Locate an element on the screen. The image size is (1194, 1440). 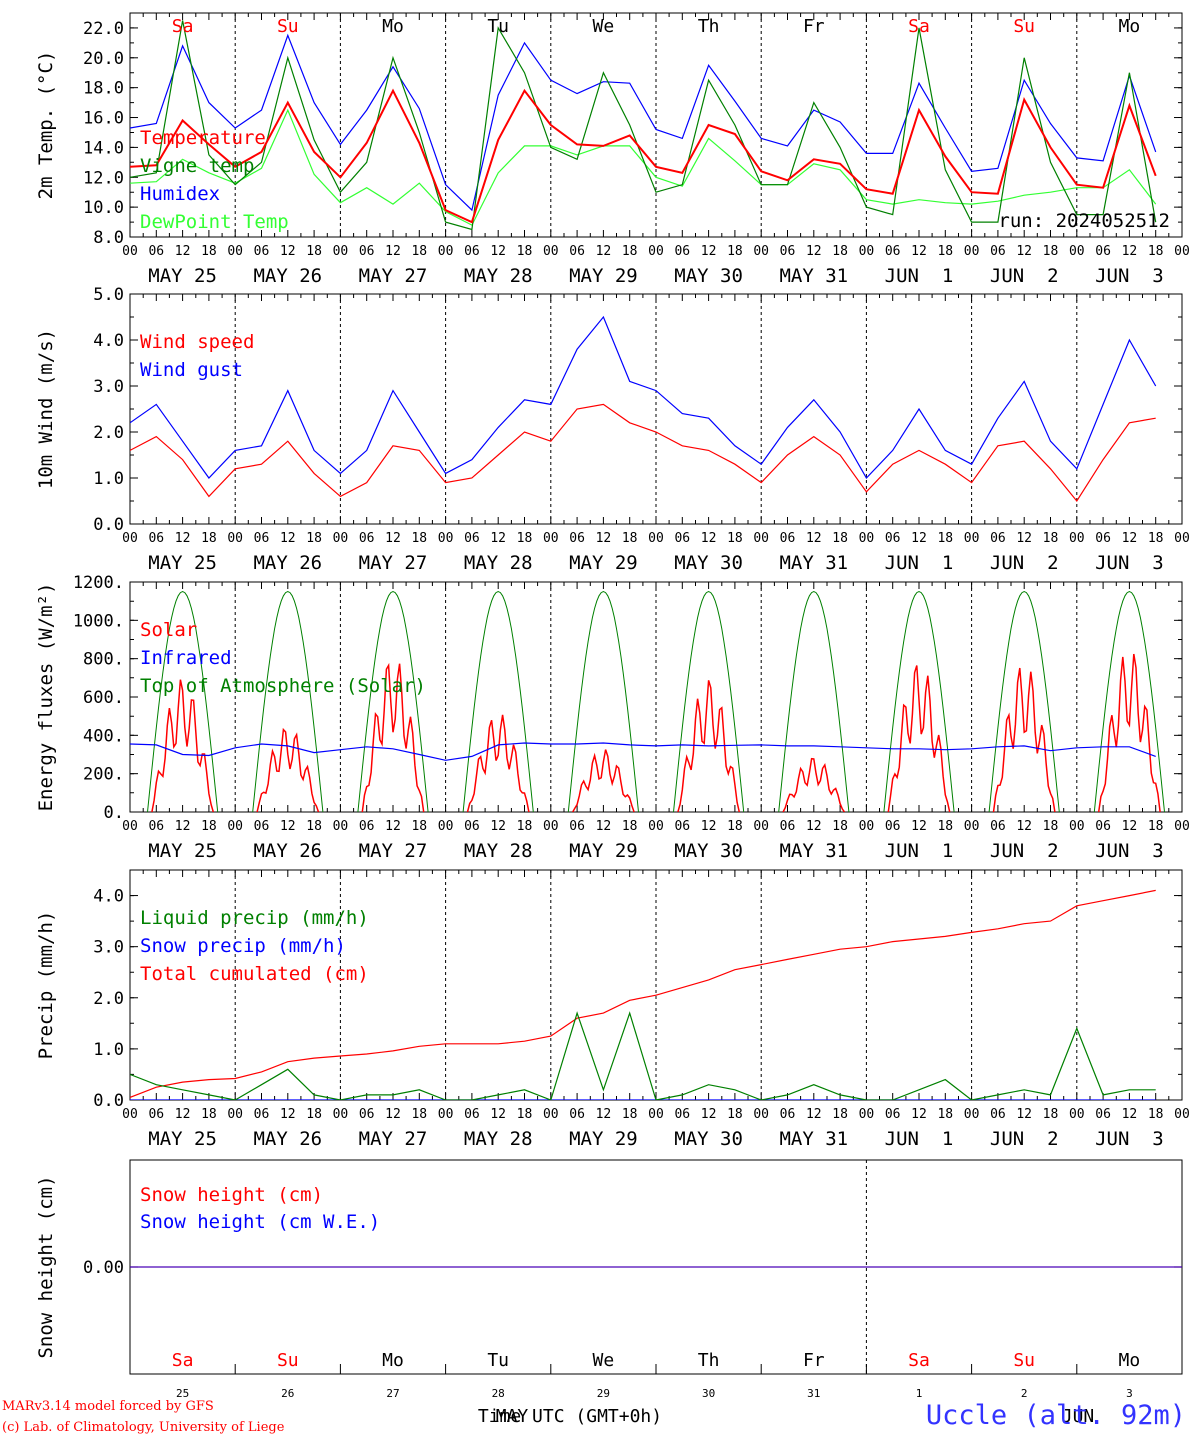
legend-entry: Temperature is located at coordinates (203, 138).